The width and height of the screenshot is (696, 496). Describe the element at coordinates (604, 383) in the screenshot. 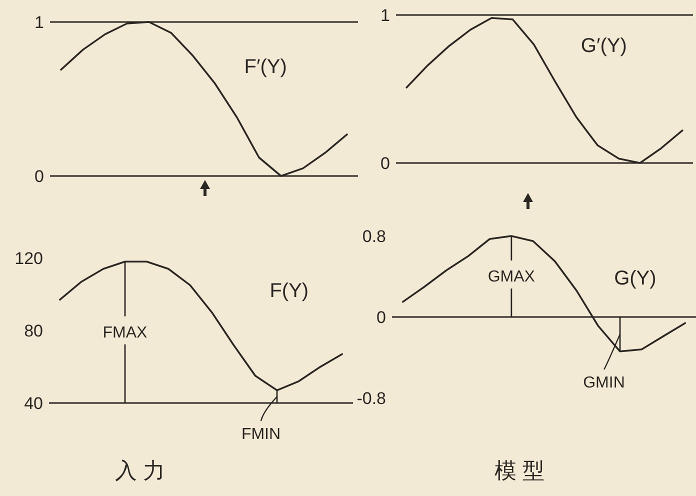

I see `annotation: GMIN` at that location.